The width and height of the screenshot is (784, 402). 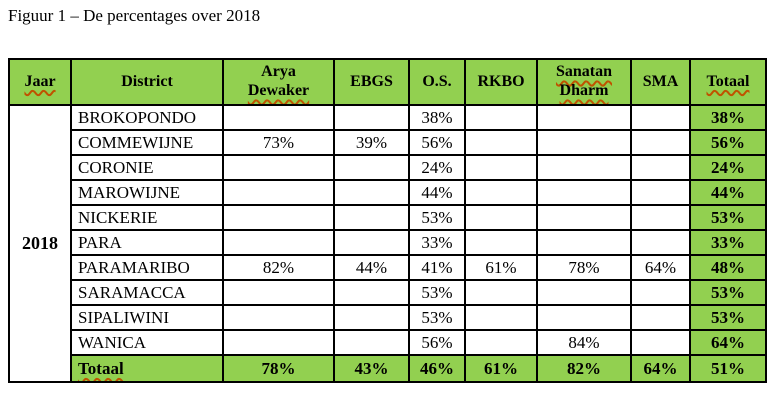 I want to click on value-cell: 84%, so click(x=584, y=342).